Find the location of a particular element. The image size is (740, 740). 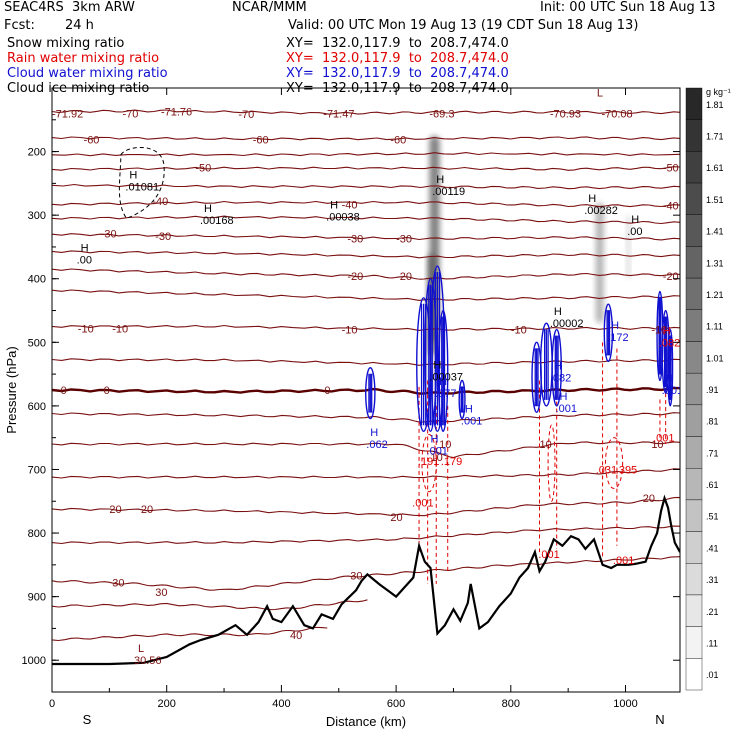

extremum-value: .00119 is located at coordinates (448, 192).